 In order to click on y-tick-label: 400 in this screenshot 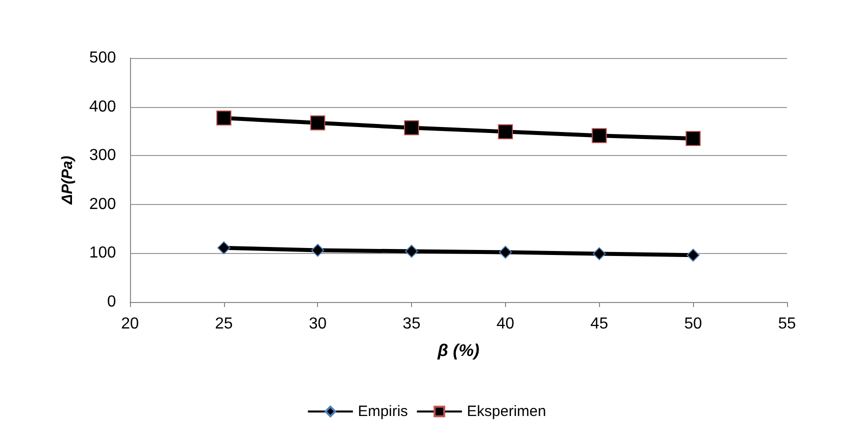, I will do `click(102, 107)`.